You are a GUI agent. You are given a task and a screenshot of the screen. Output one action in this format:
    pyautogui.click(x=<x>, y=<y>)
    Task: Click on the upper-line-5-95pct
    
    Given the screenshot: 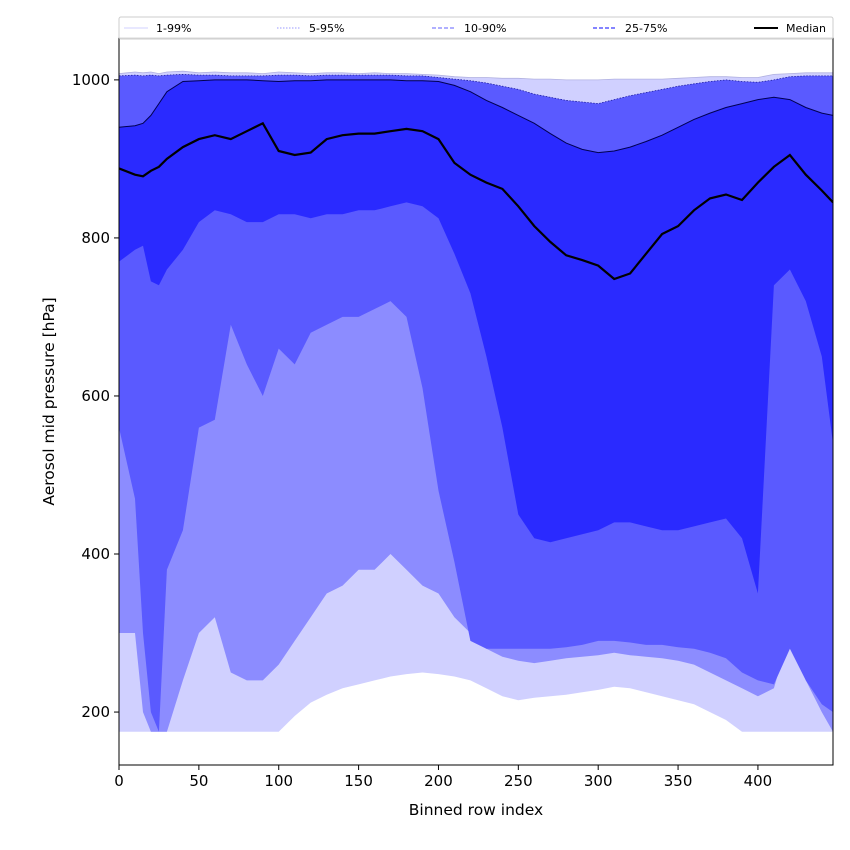 What is the action you would take?
    pyautogui.click(x=476, y=89)
    